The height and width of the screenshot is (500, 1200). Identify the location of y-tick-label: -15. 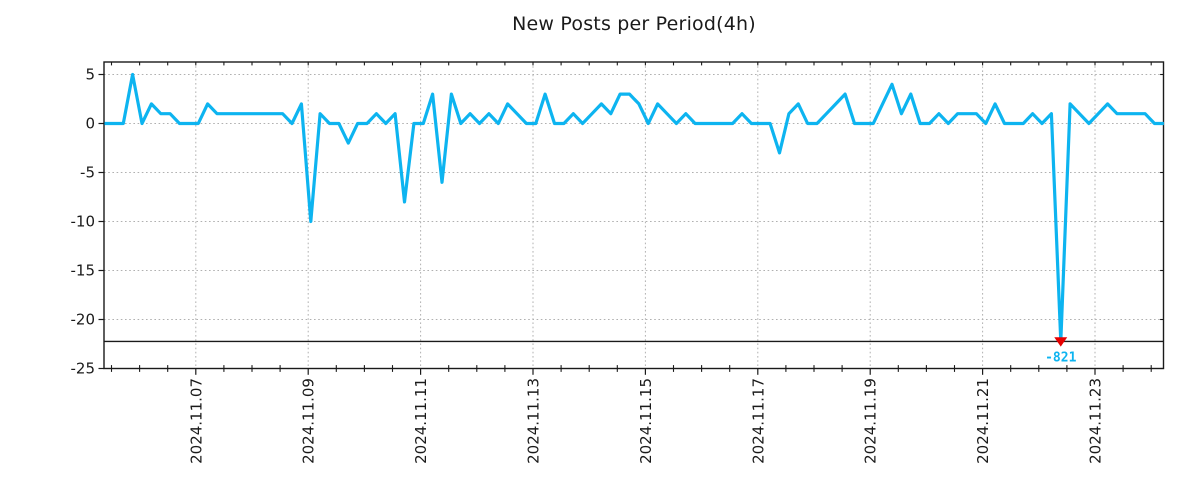
(83, 271).